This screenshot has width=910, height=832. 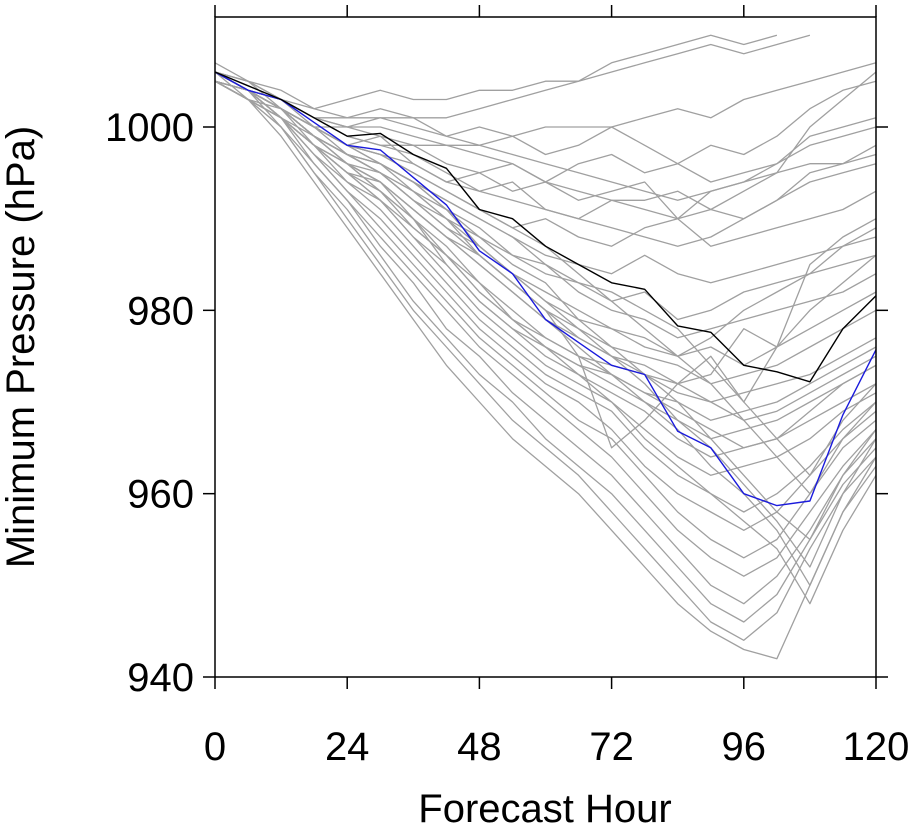 I want to click on y-tick-label: 1000, so click(x=149, y=128).